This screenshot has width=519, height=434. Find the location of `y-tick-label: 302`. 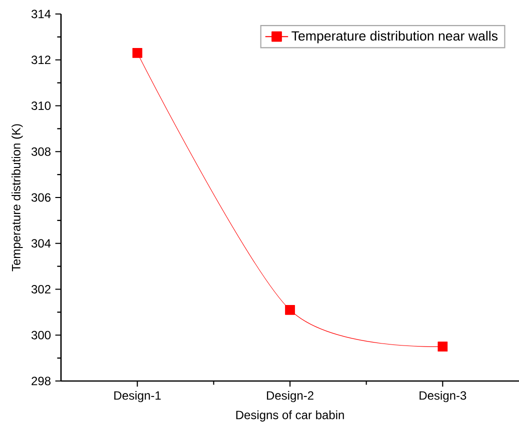

y-tick-label: 302 is located at coordinates (40, 289).